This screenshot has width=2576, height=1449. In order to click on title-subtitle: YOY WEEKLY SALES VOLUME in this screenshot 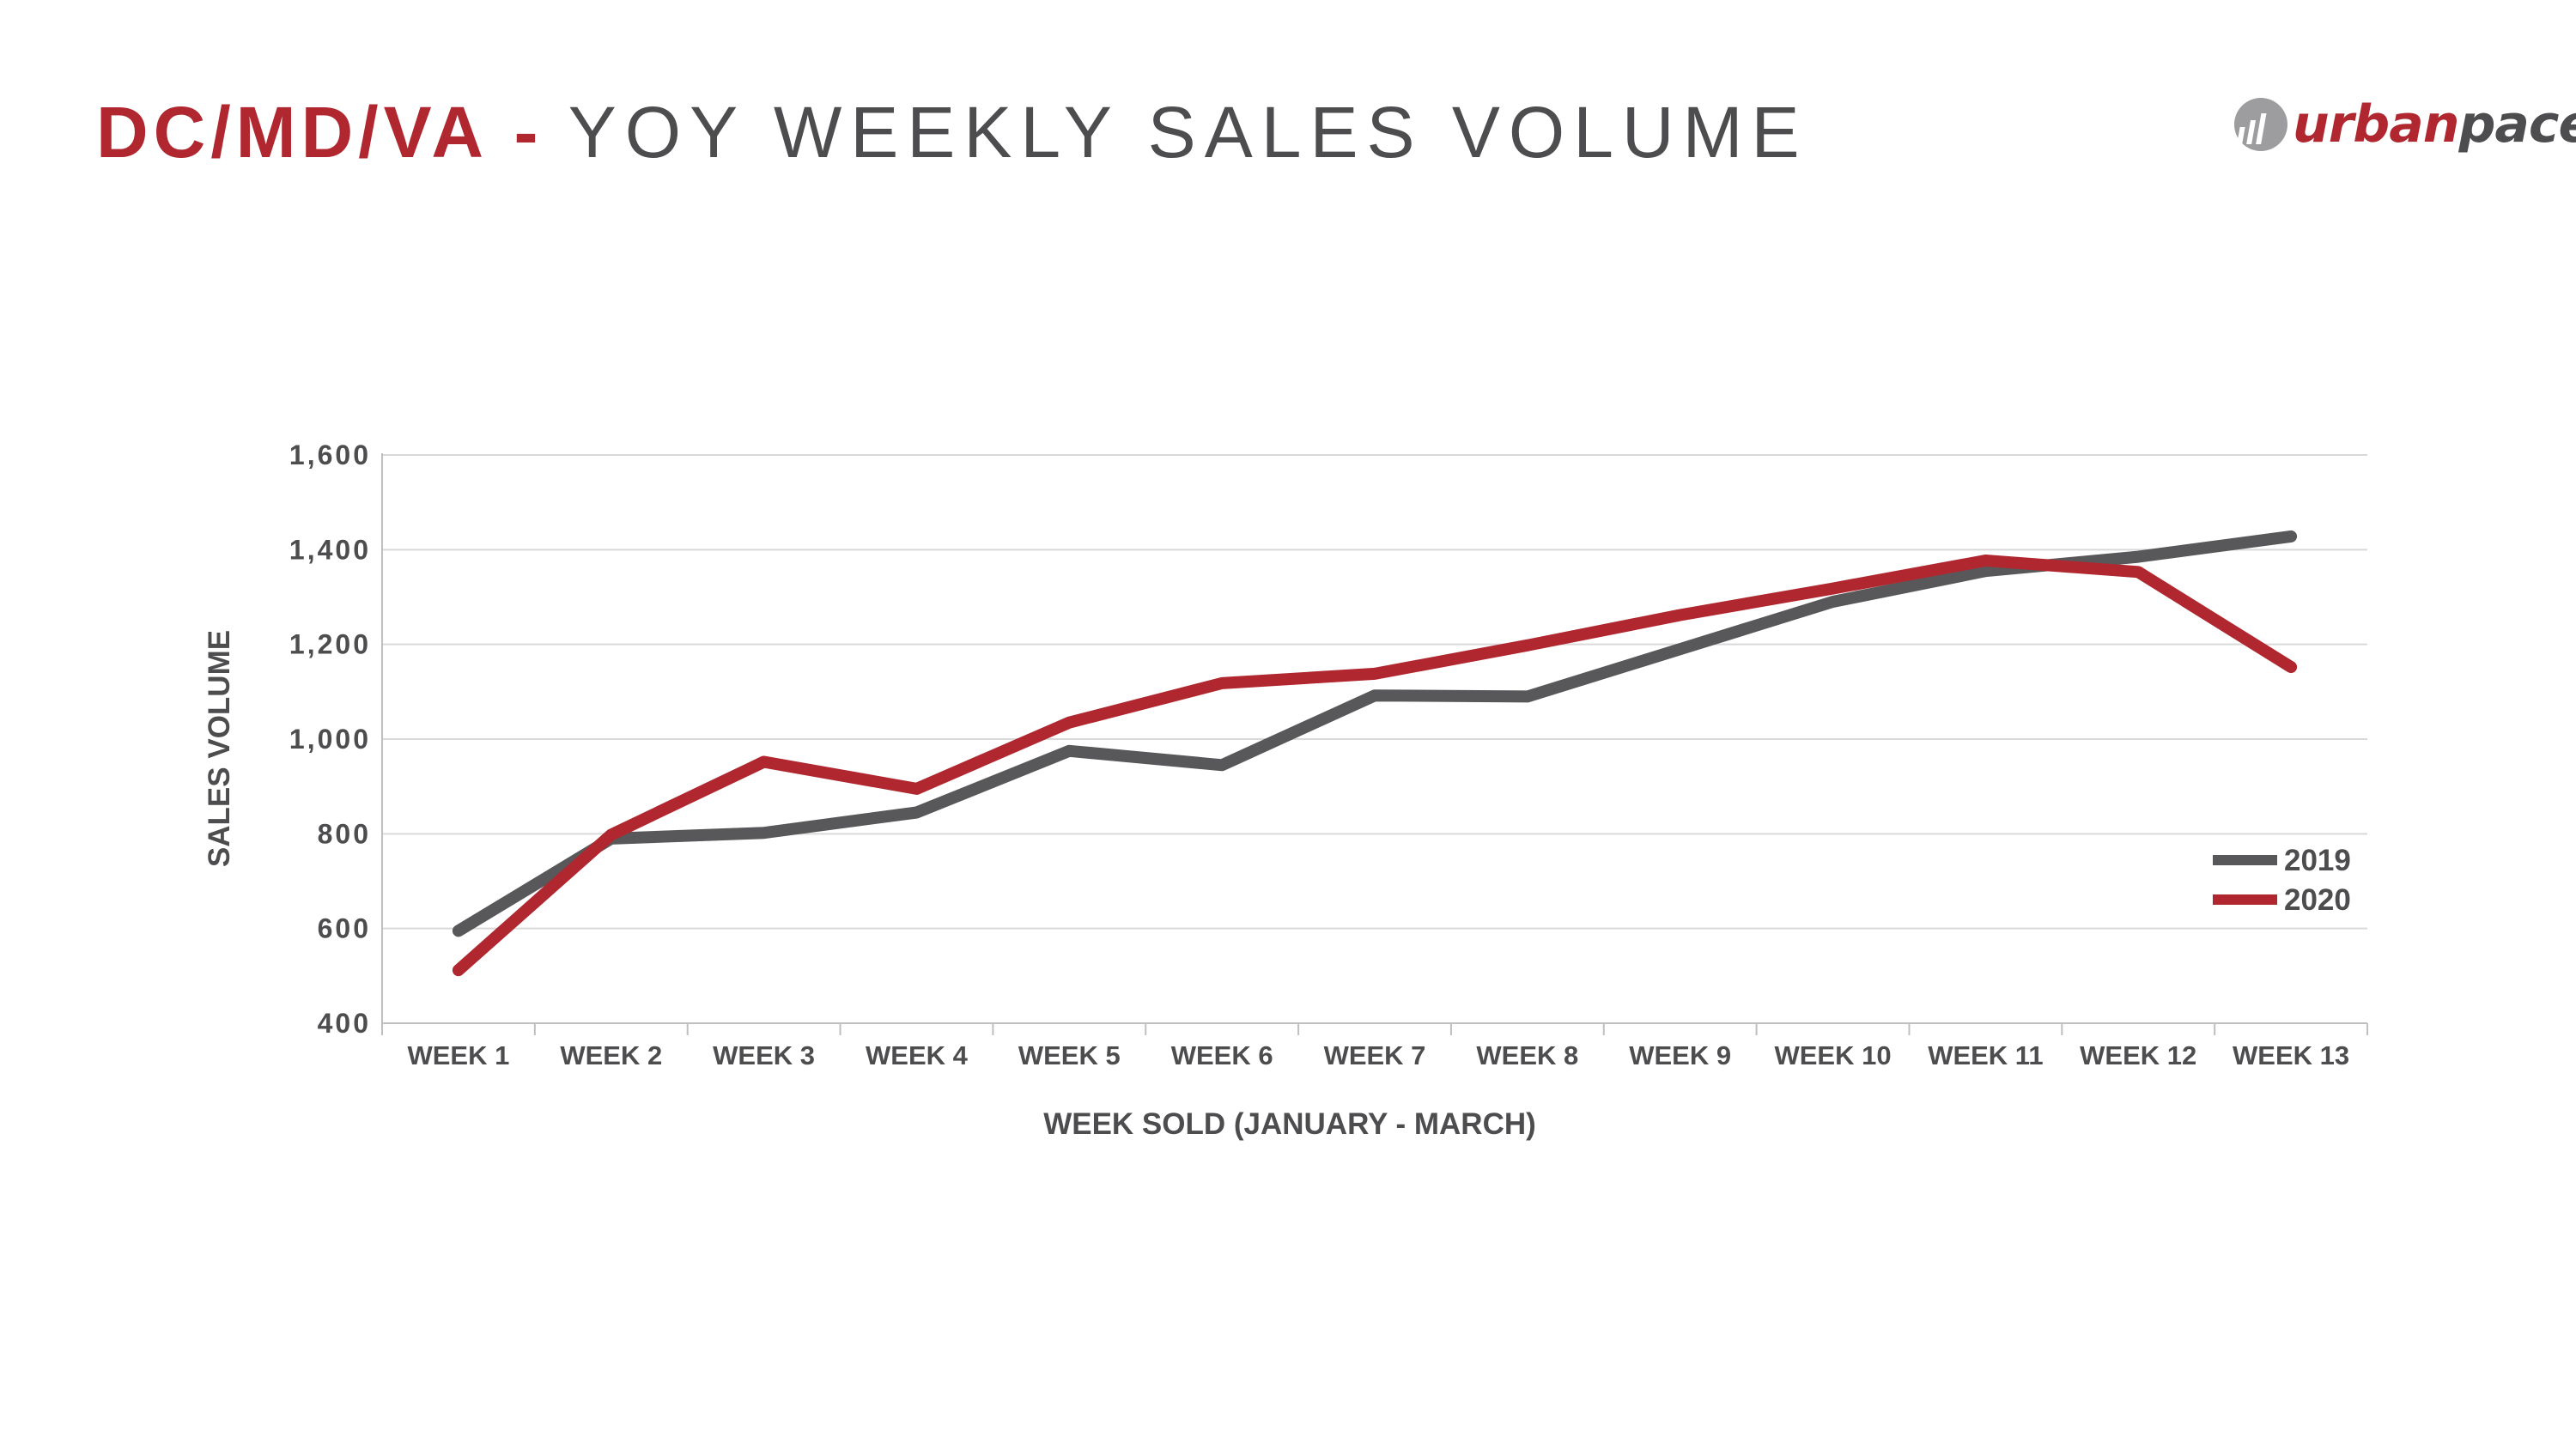, I will do `click(1188, 132)`.